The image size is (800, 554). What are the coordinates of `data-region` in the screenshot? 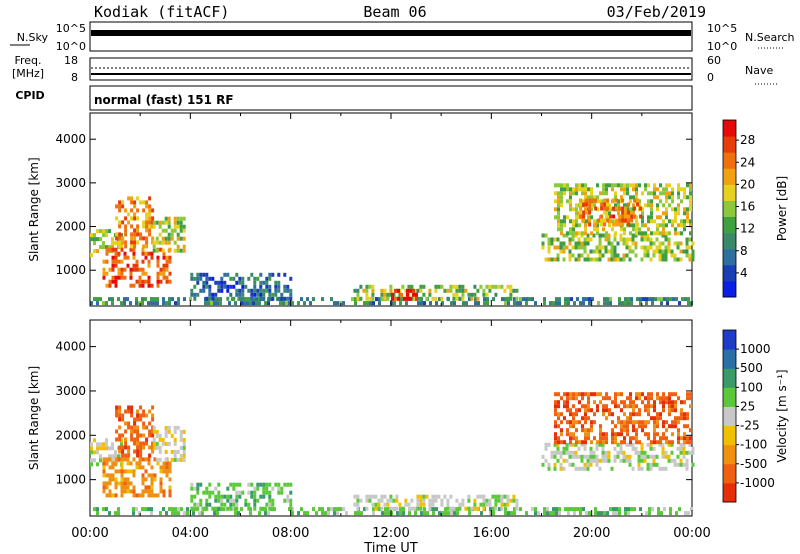 It's located at (135, 222).